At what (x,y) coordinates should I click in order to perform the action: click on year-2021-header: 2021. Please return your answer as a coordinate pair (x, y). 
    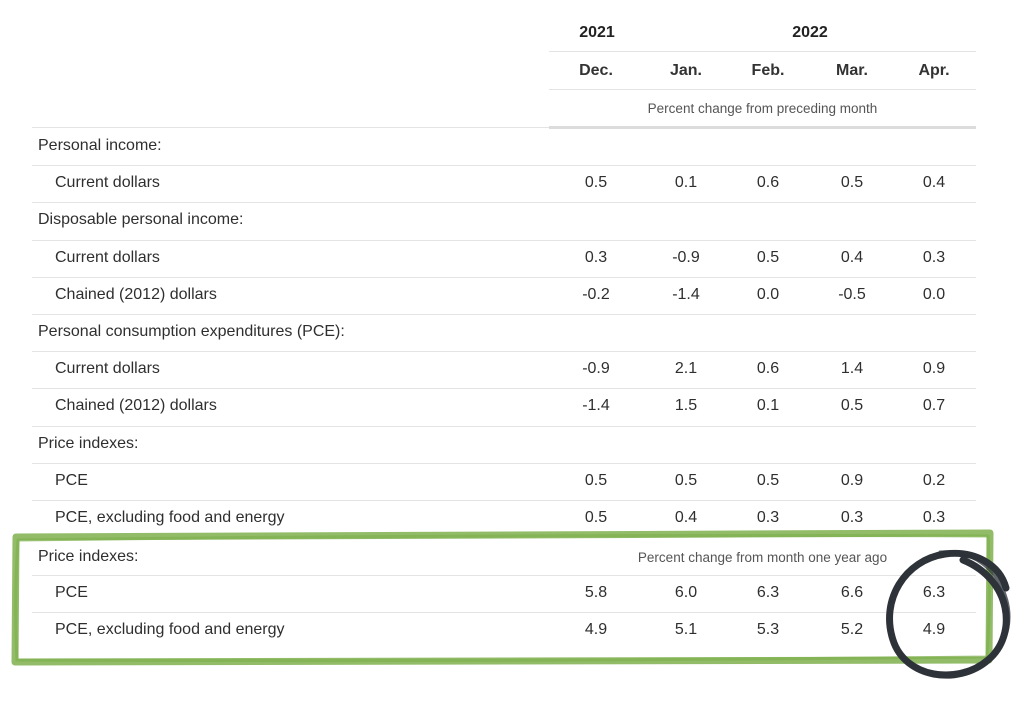
    Looking at the image, I should click on (597, 32).